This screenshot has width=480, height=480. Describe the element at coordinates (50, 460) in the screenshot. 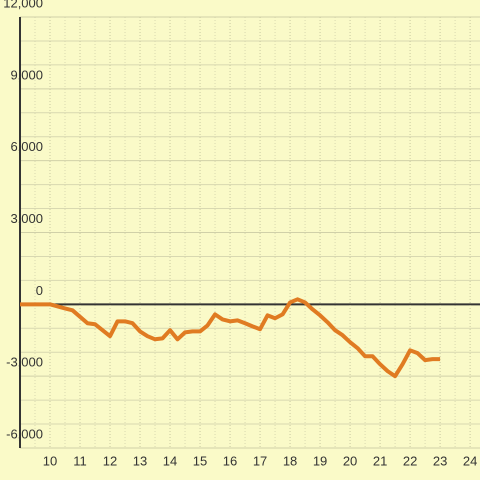

I see `x-tick-label: 10` at that location.